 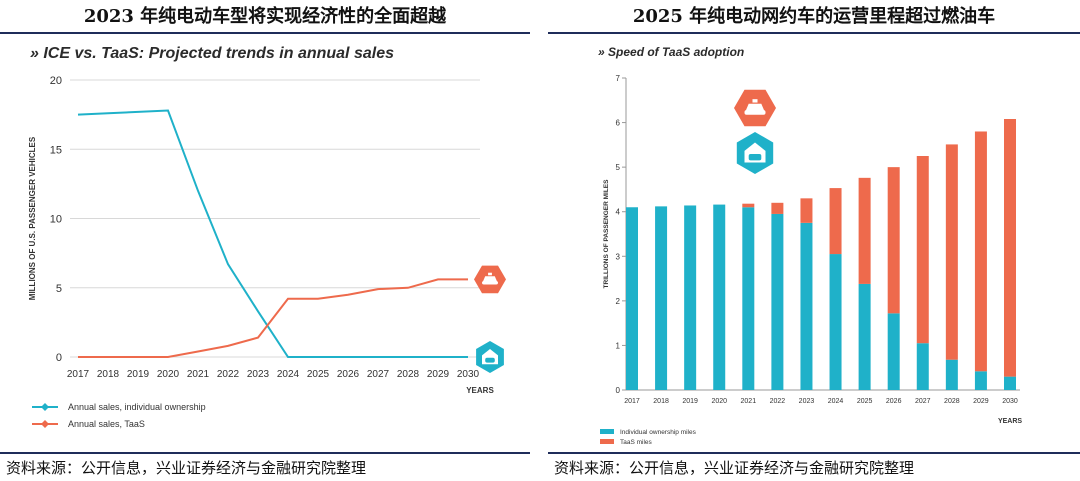 What do you see at coordinates (658, 432) in the screenshot?
I see `legend-label: Individual ownership miles` at bounding box center [658, 432].